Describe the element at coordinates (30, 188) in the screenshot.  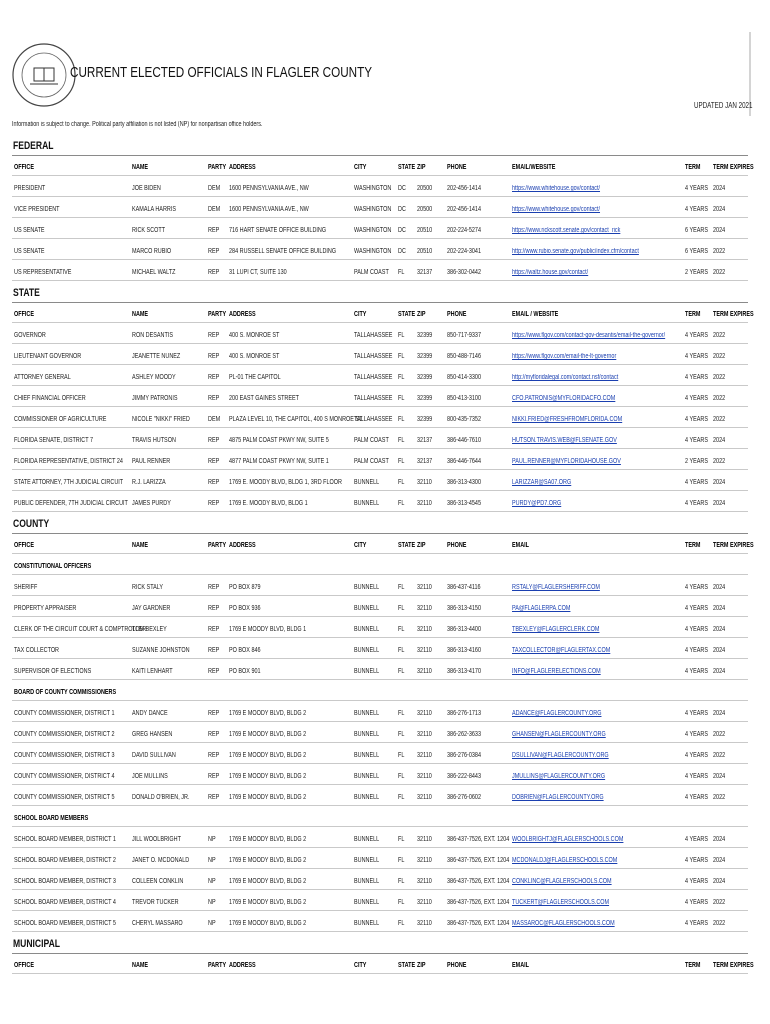
I see `table-cell: PRESIDENT` at that location.